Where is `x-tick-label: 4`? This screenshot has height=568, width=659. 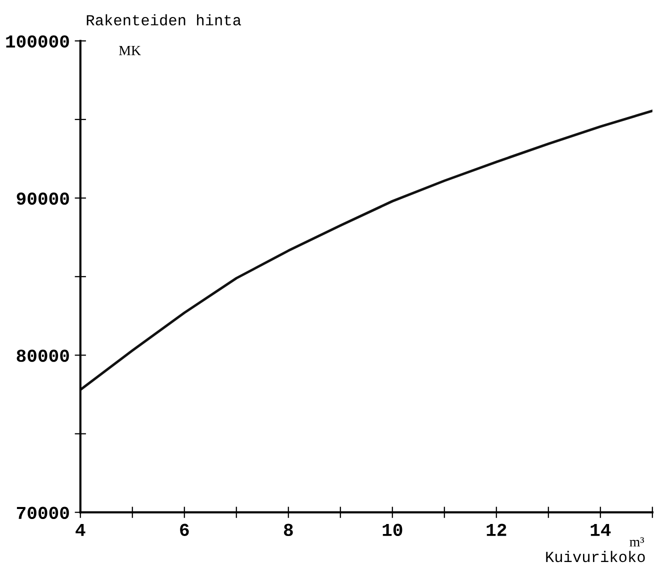 x-tick-label: 4 is located at coordinates (81, 530).